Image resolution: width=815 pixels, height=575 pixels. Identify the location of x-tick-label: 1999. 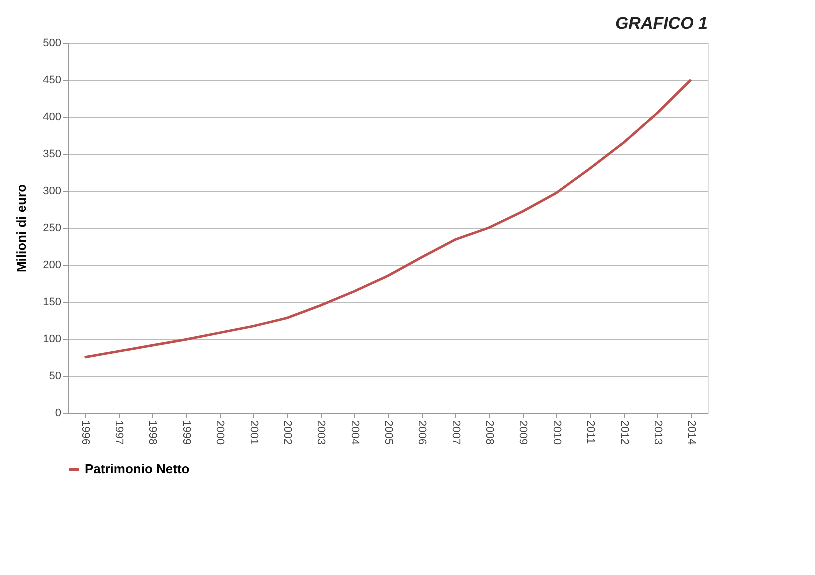
(186, 432).